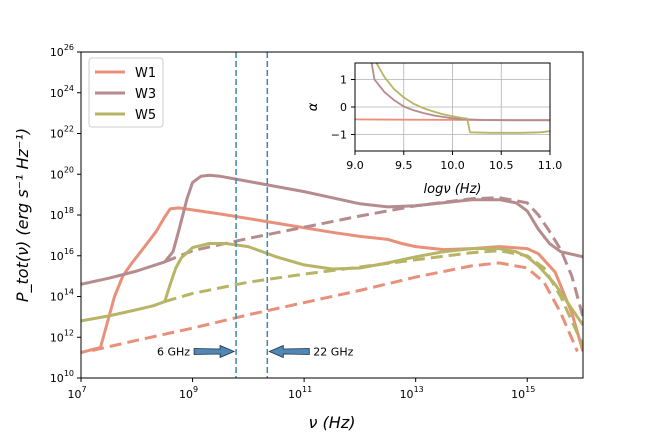 The image size is (648, 432). What do you see at coordinates (333, 352) in the screenshot?
I see `annotation-label-2: 22 GHz` at bounding box center [333, 352].